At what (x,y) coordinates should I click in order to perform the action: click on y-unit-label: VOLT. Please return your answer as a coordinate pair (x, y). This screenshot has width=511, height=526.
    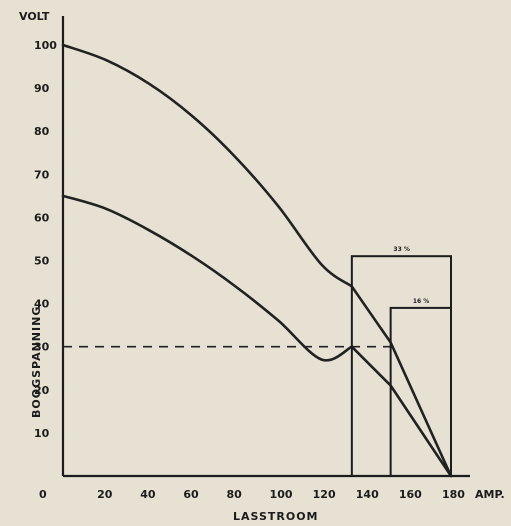
    Looking at the image, I should click on (34, 16).